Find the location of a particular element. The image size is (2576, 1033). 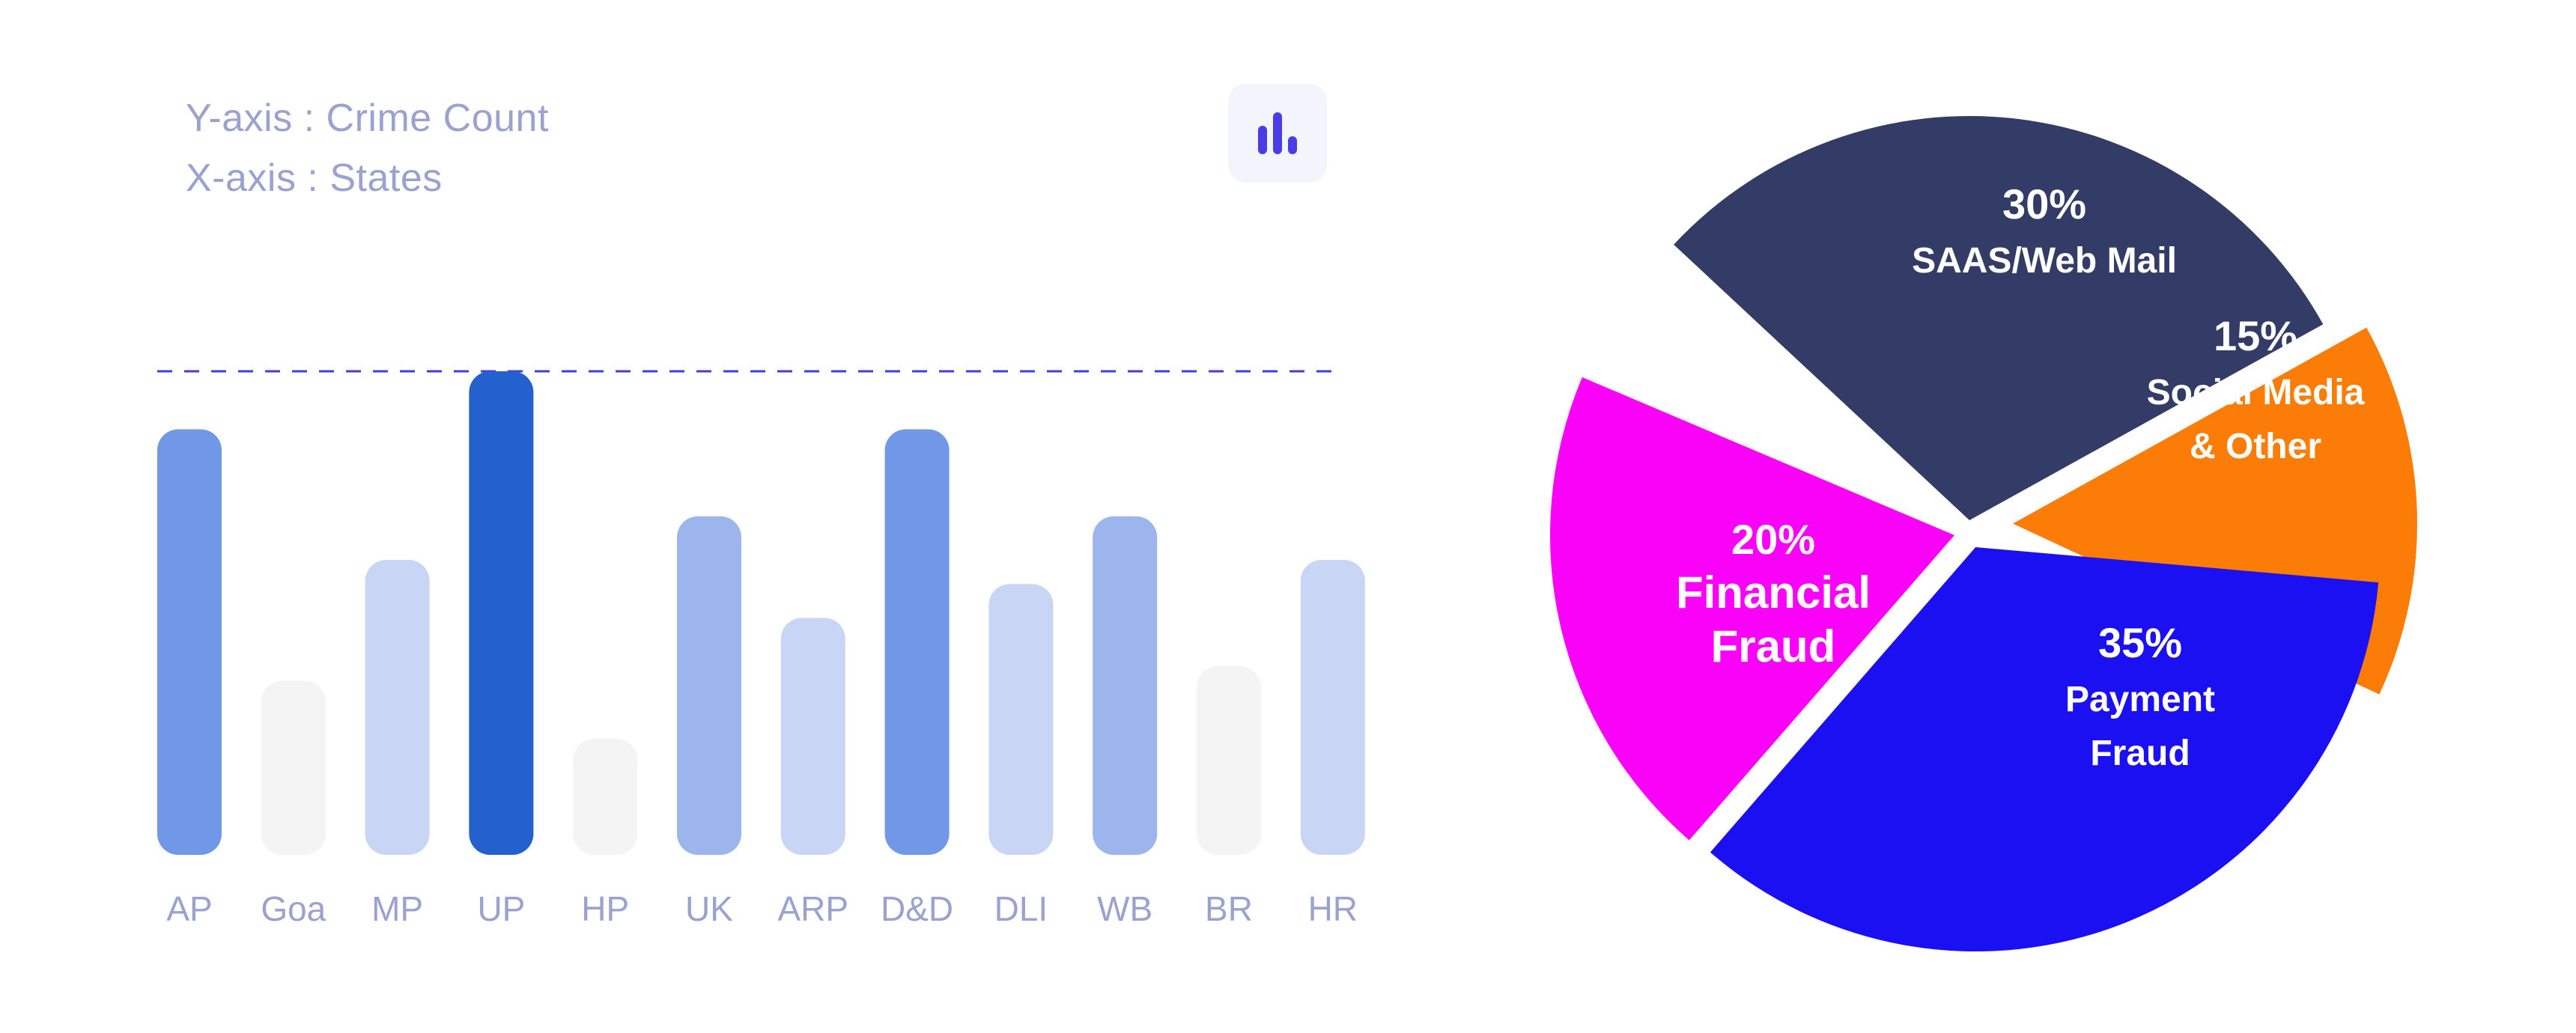

bar-HP is located at coordinates (605, 796).